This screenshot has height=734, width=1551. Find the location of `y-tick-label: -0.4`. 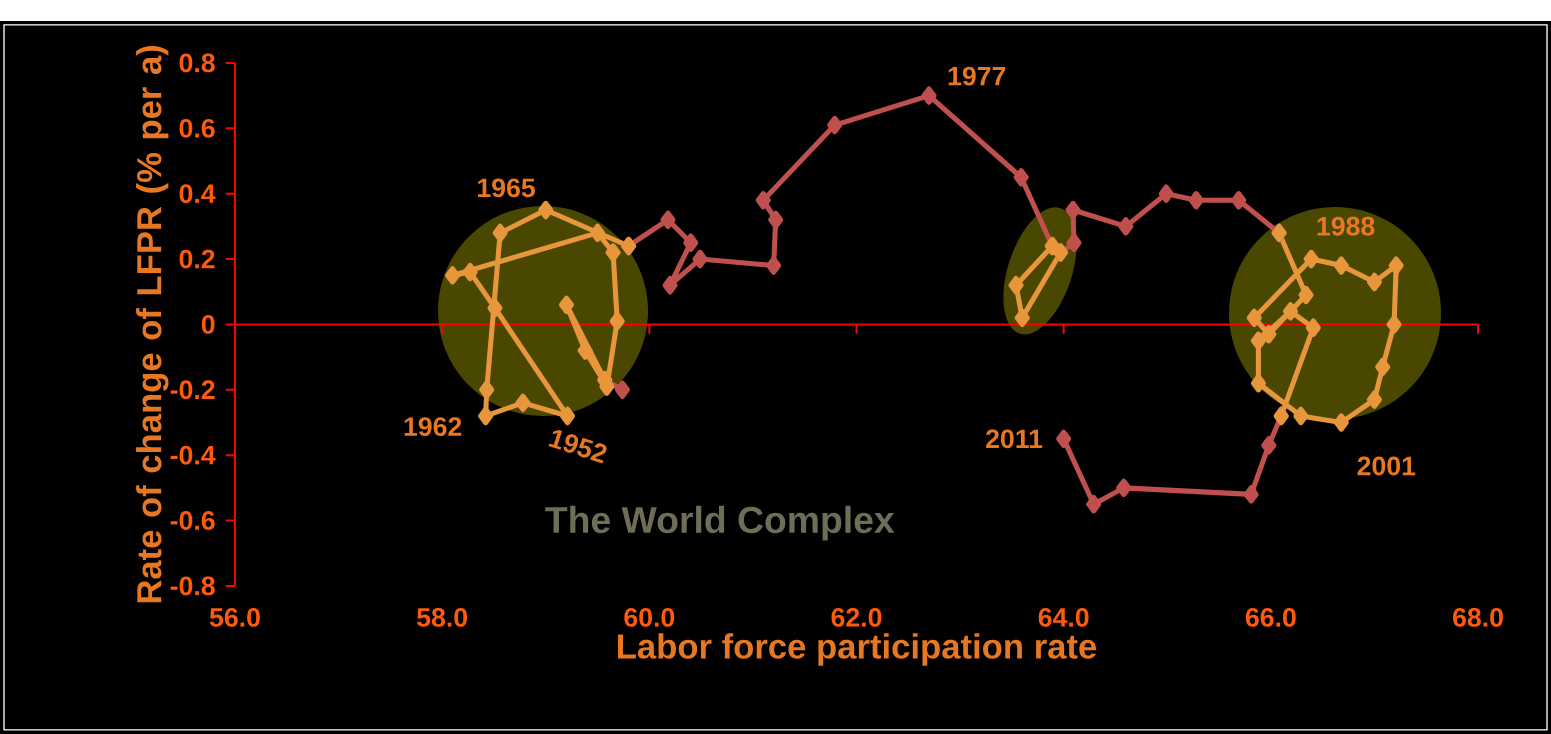

y-tick-label: -0.4 is located at coordinates (193, 455).